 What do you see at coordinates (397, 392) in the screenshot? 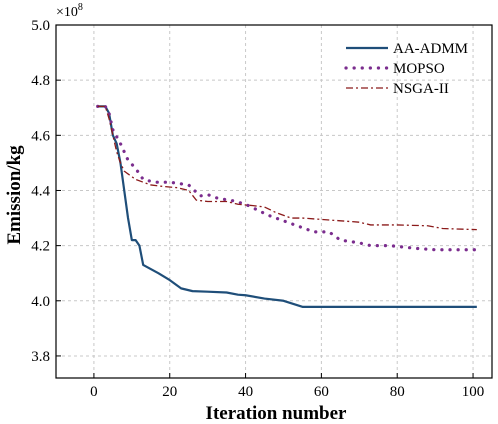
I see `x-tick-label: 80` at bounding box center [397, 392].